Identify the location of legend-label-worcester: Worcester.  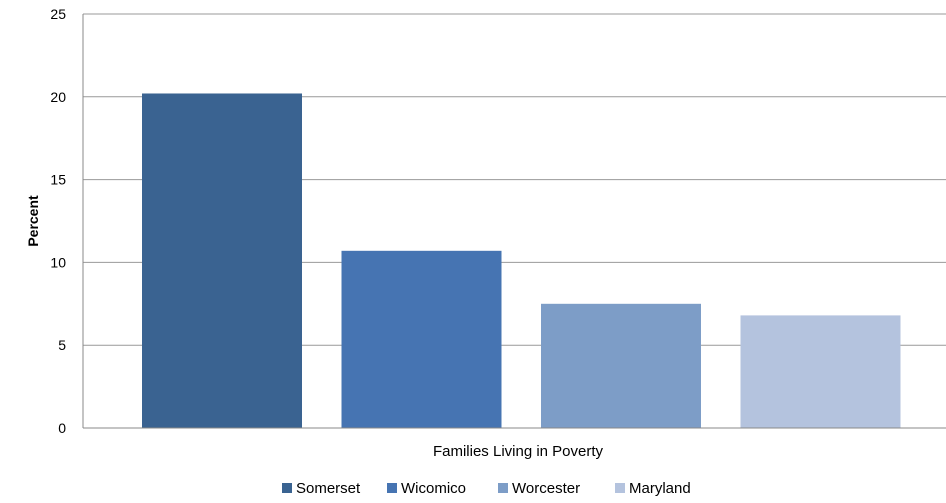
(546, 488).